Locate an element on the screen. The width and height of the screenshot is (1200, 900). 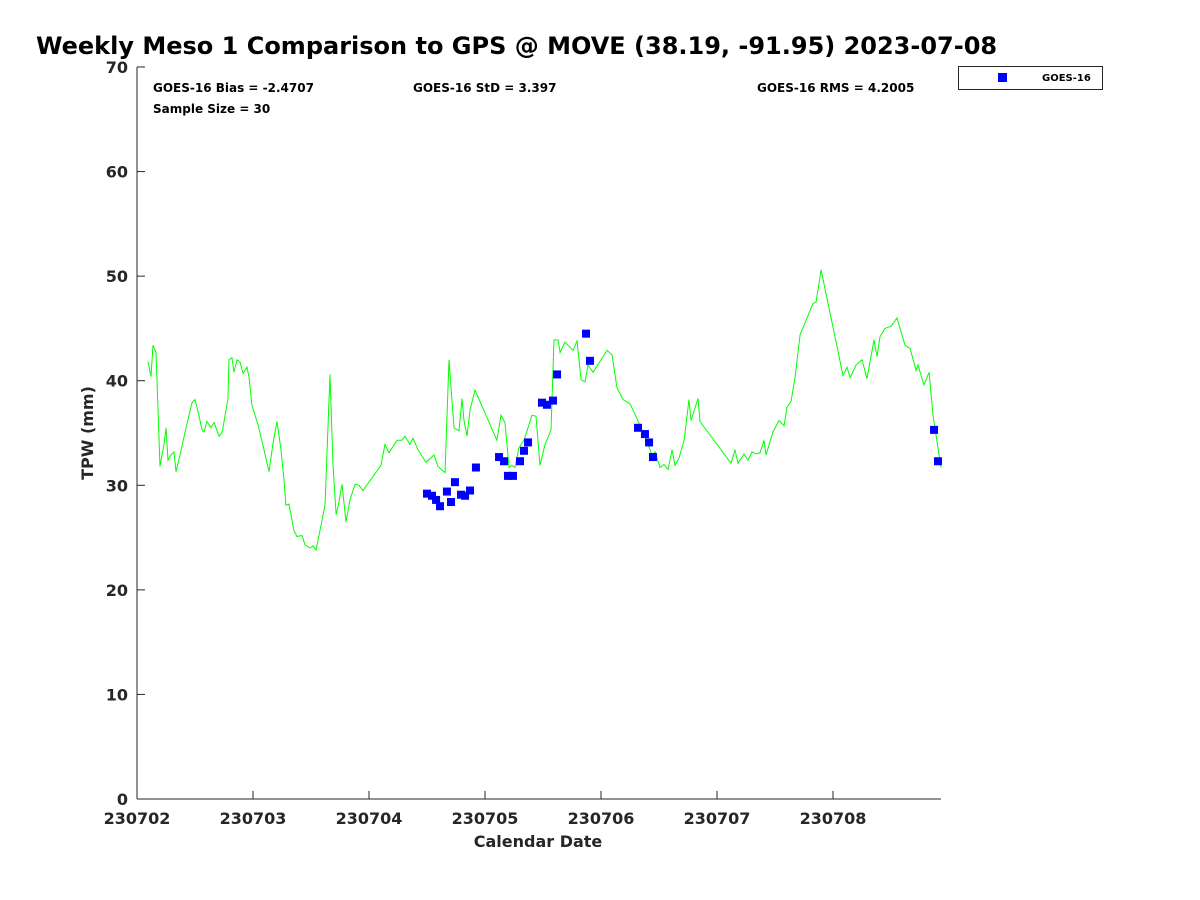
x-axis-label: Calendar Date is located at coordinates (538, 841).